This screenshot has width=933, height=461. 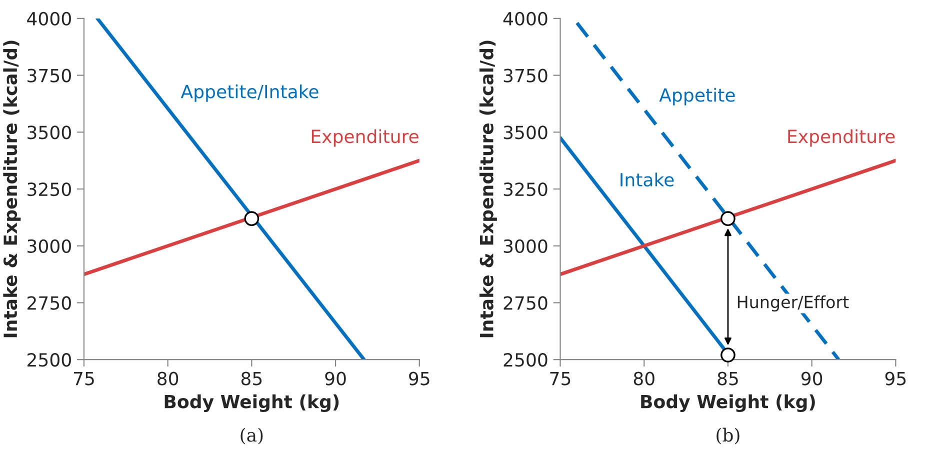 I want to click on series-label: Intake, so click(x=647, y=179).